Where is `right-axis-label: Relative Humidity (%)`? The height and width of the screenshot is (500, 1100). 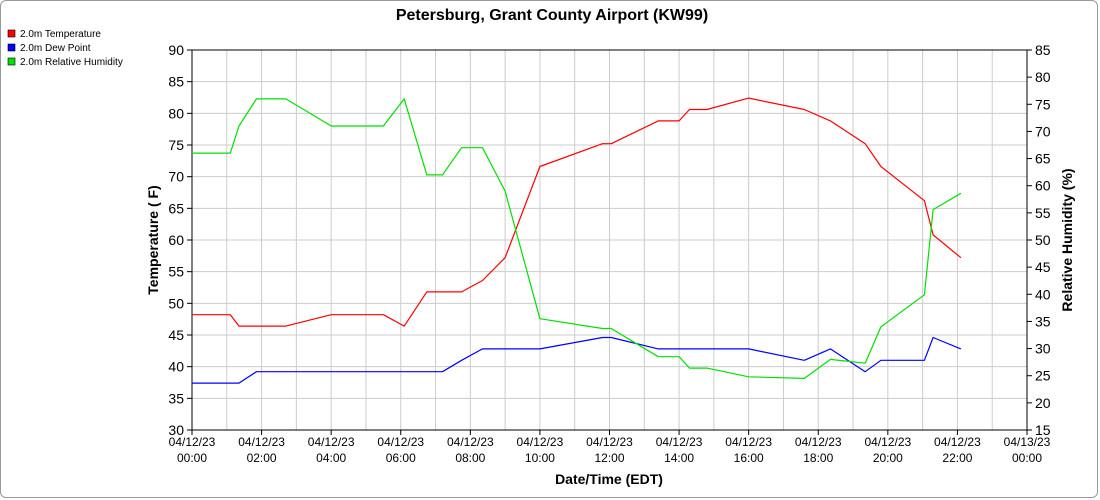
right-axis-label: Relative Humidity (%) is located at coordinates (1067, 239).